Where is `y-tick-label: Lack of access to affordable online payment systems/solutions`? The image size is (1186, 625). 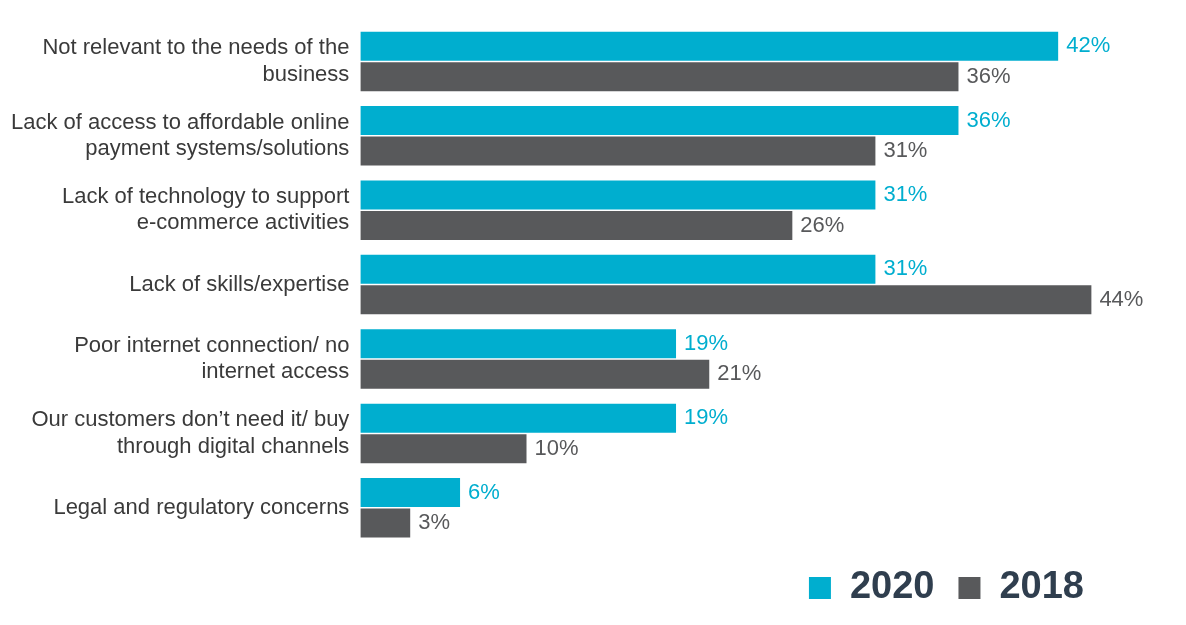
y-tick-label: Lack of access to affordable online payment systems/solutions is located at coordinates (180, 134).